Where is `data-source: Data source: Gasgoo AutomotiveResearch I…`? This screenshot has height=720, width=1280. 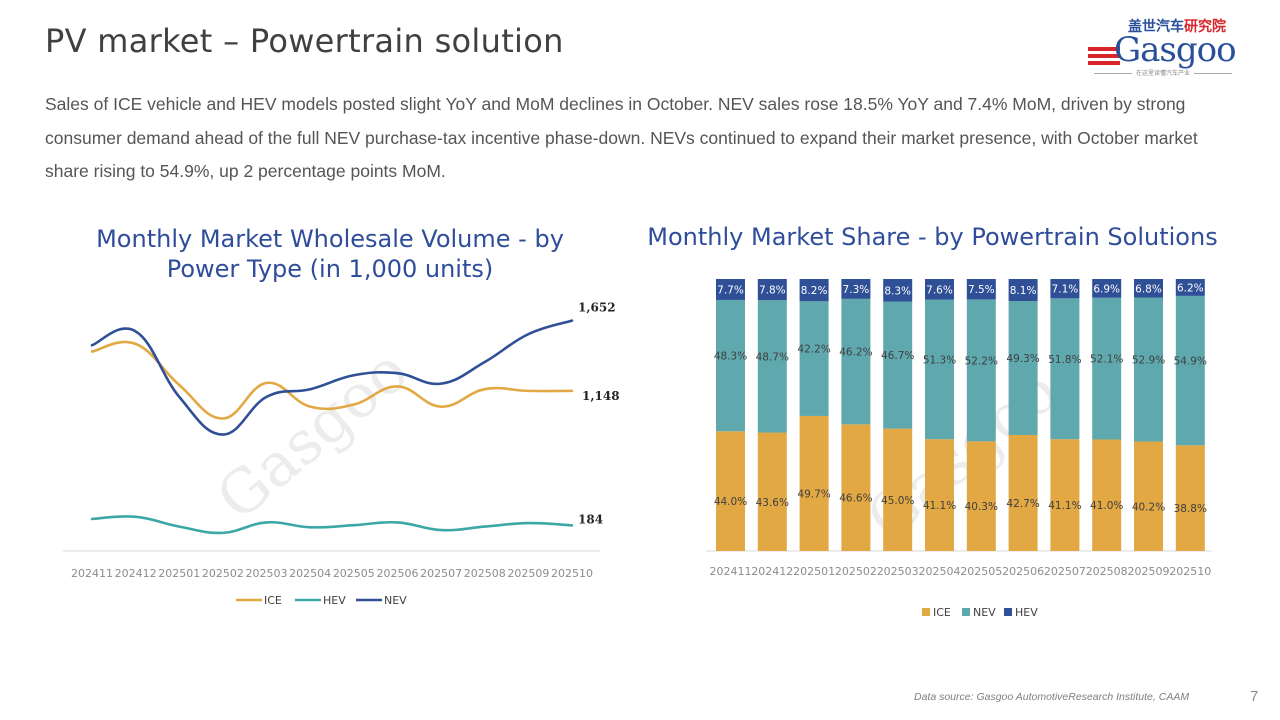
data-source: Data source: Gasgoo AutomotiveResearch I… is located at coordinates (1052, 697).